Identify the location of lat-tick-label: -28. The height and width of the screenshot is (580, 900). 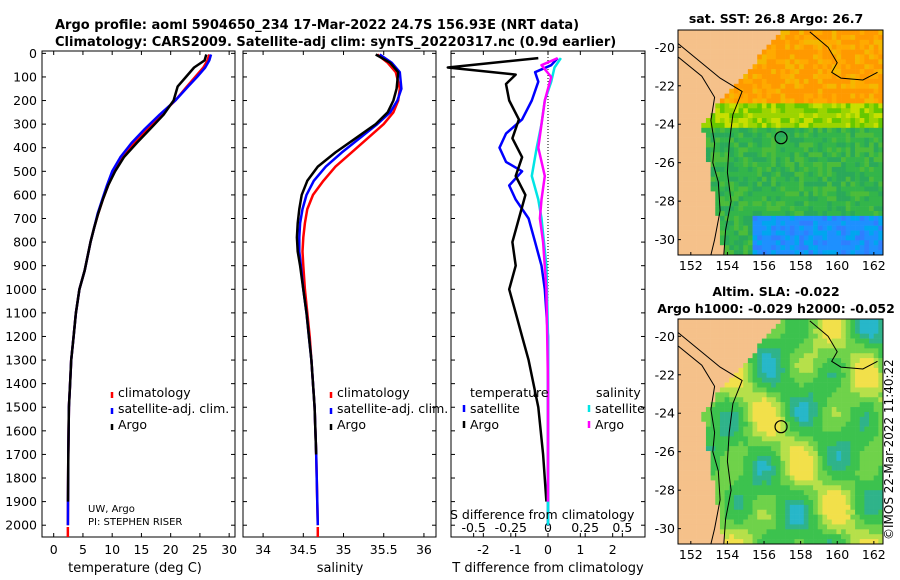
(665, 490).